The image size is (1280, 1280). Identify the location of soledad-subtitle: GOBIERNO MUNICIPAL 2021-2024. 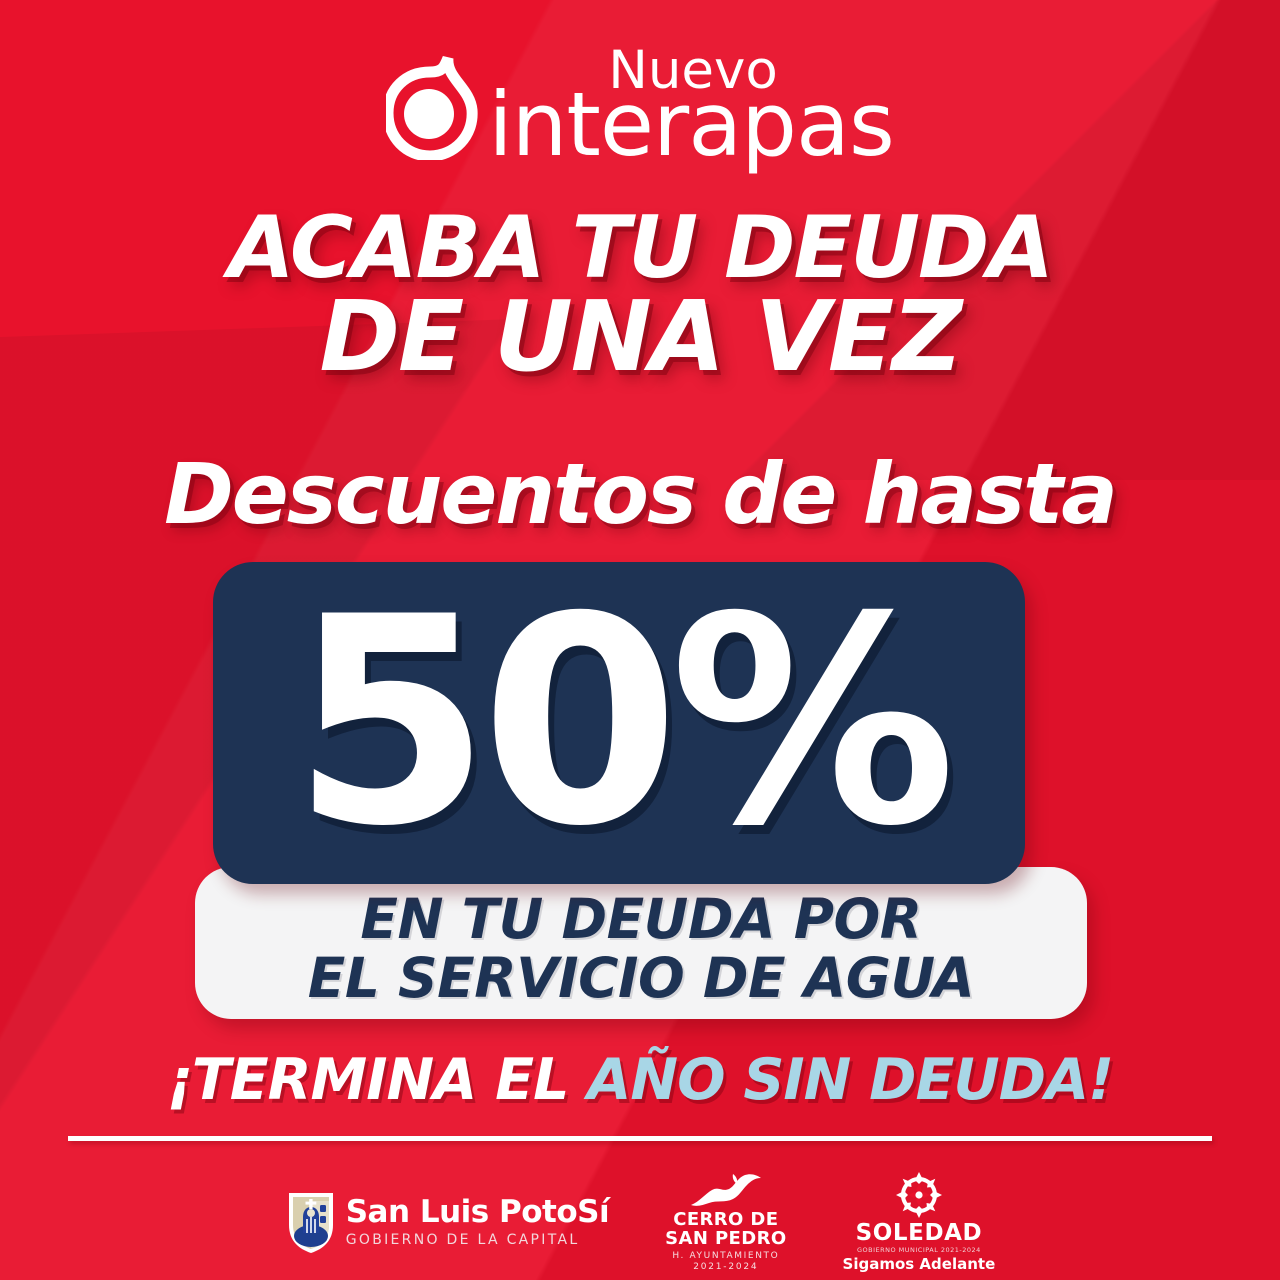
(918, 1249).